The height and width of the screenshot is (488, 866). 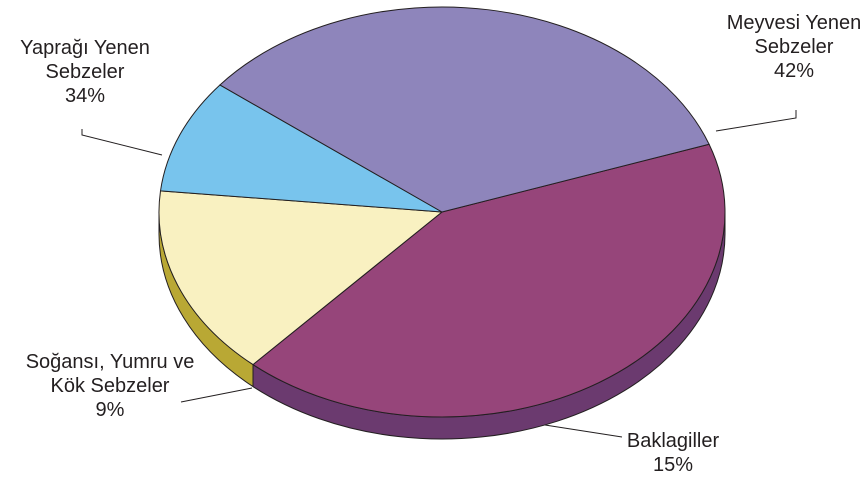 What do you see at coordinates (122, 142) in the screenshot?
I see `leader-line-yapragi-yenen-sebzeler` at bounding box center [122, 142].